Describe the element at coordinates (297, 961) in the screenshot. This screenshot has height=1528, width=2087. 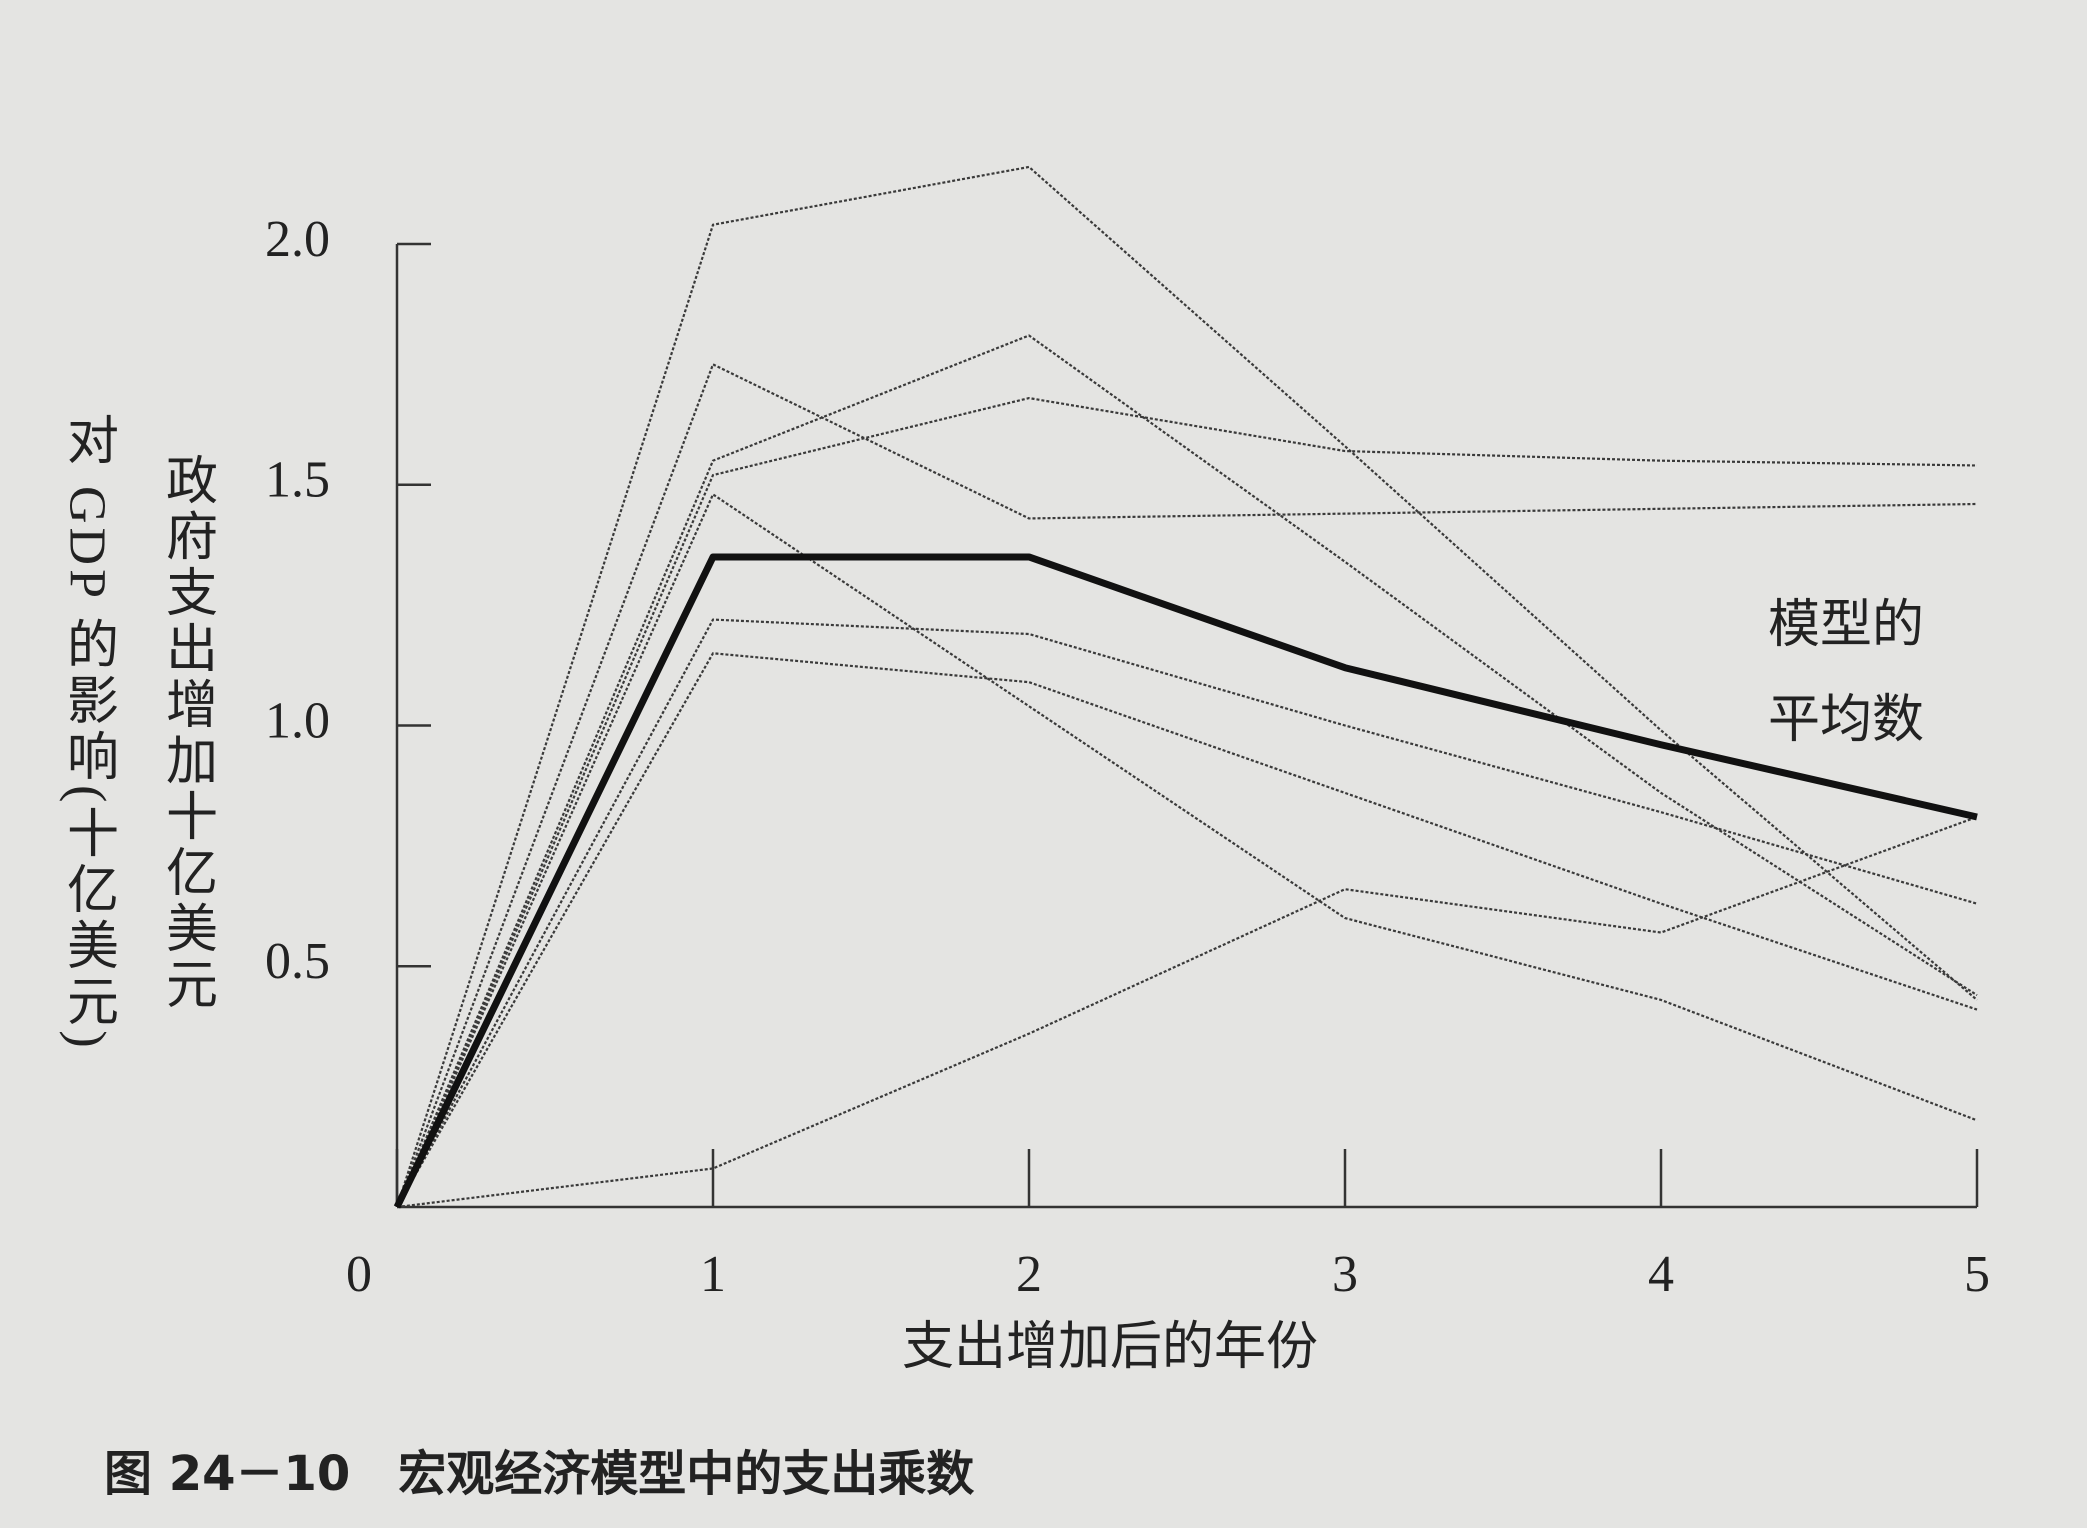
I see `y-tick-label: 0.5` at that location.